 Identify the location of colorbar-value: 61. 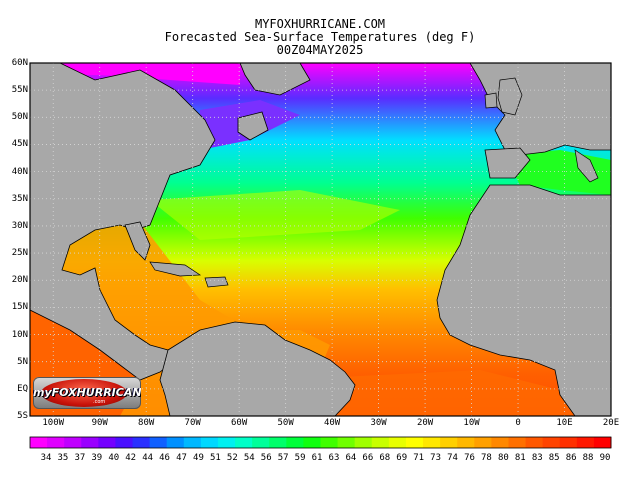
(317, 458).